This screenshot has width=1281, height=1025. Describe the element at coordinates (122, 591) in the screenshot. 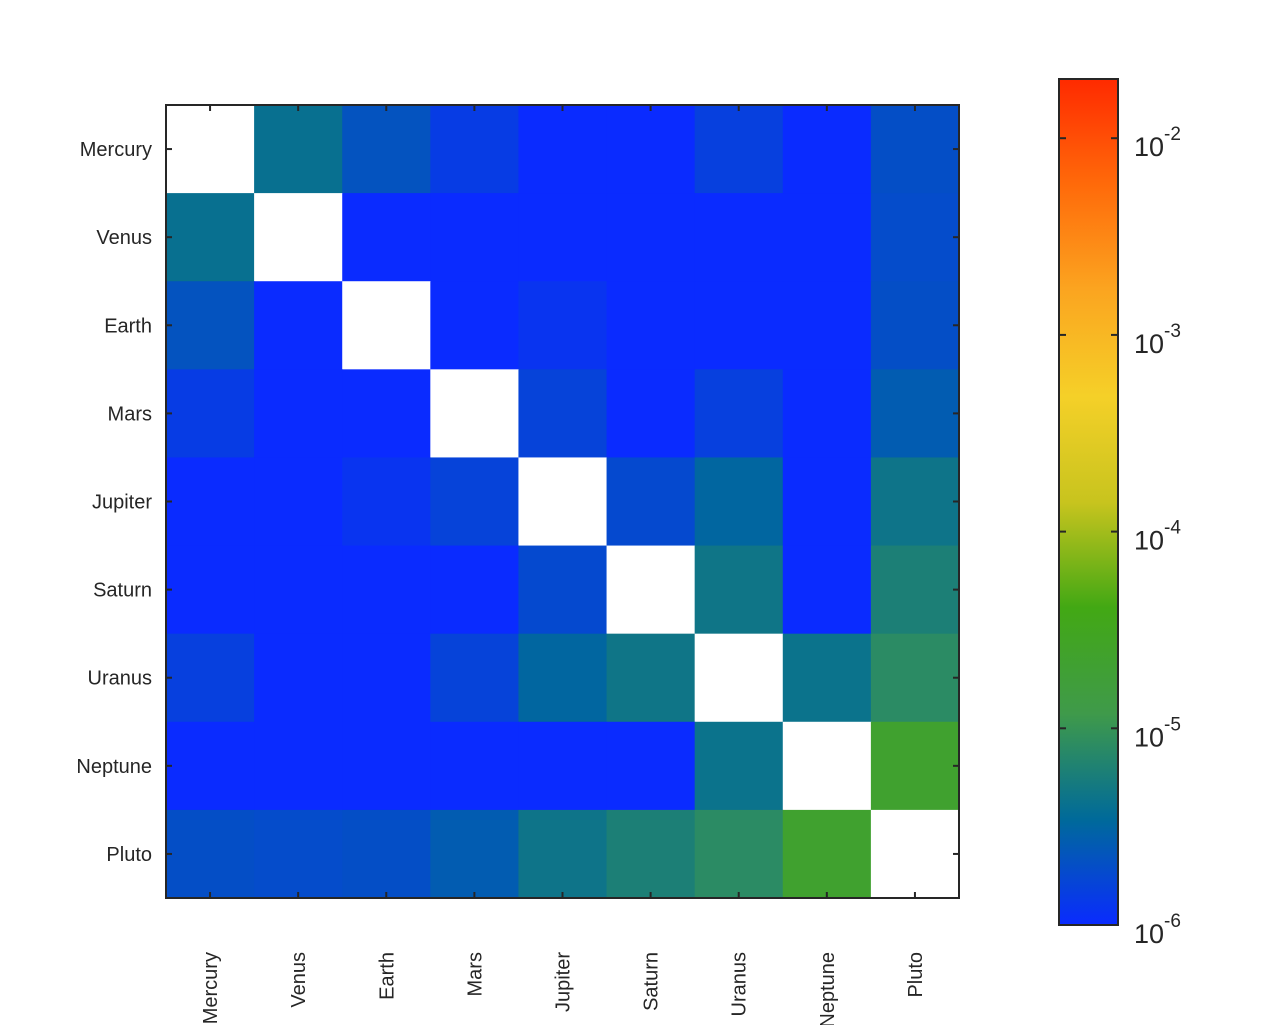

I see `y-tick-label: Saturn` at that location.